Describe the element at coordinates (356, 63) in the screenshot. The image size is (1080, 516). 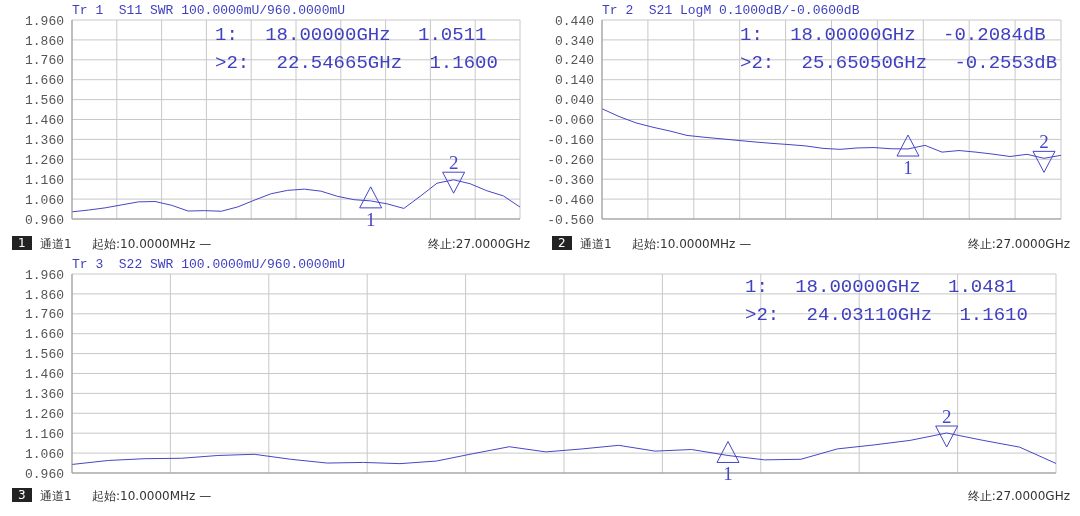
I see `annotation: >2: 22.54665GHz 1.1600` at that location.